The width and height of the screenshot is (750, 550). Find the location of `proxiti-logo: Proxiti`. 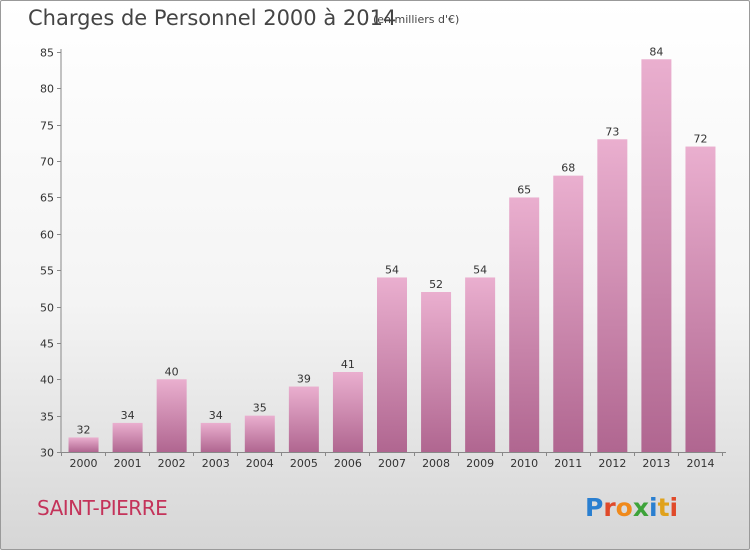

proxiti-logo: Proxiti is located at coordinates (638, 507).